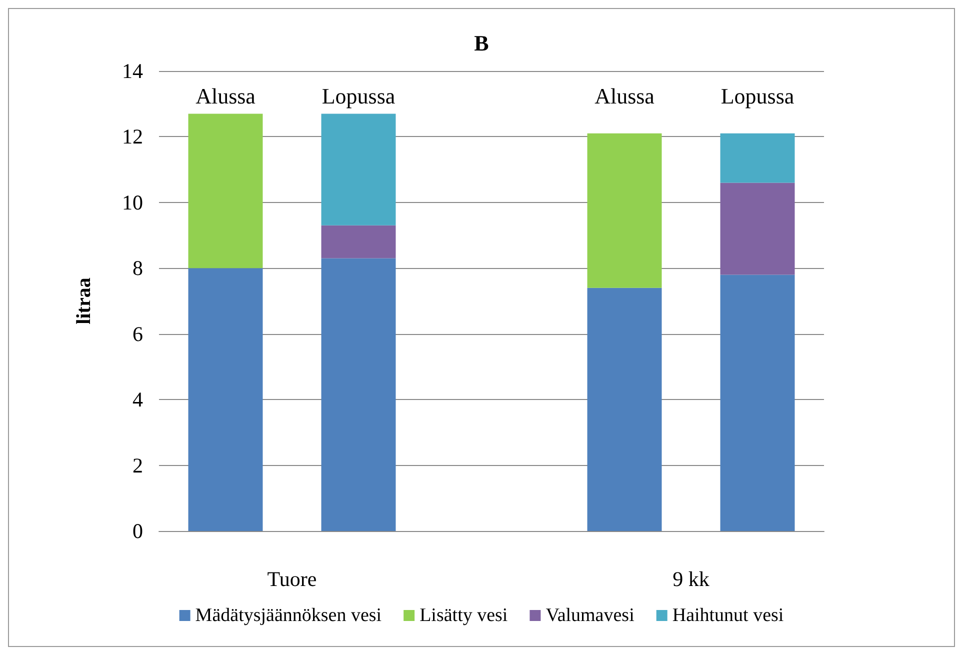 This screenshot has width=963, height=655. I want to click on y-tick-label: 10, so click(132, 202).